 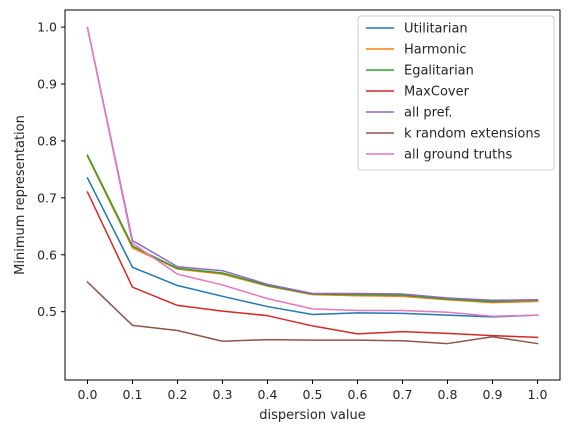 I want to click on y-tick-label: 0.7, so click(x=47, y=197).